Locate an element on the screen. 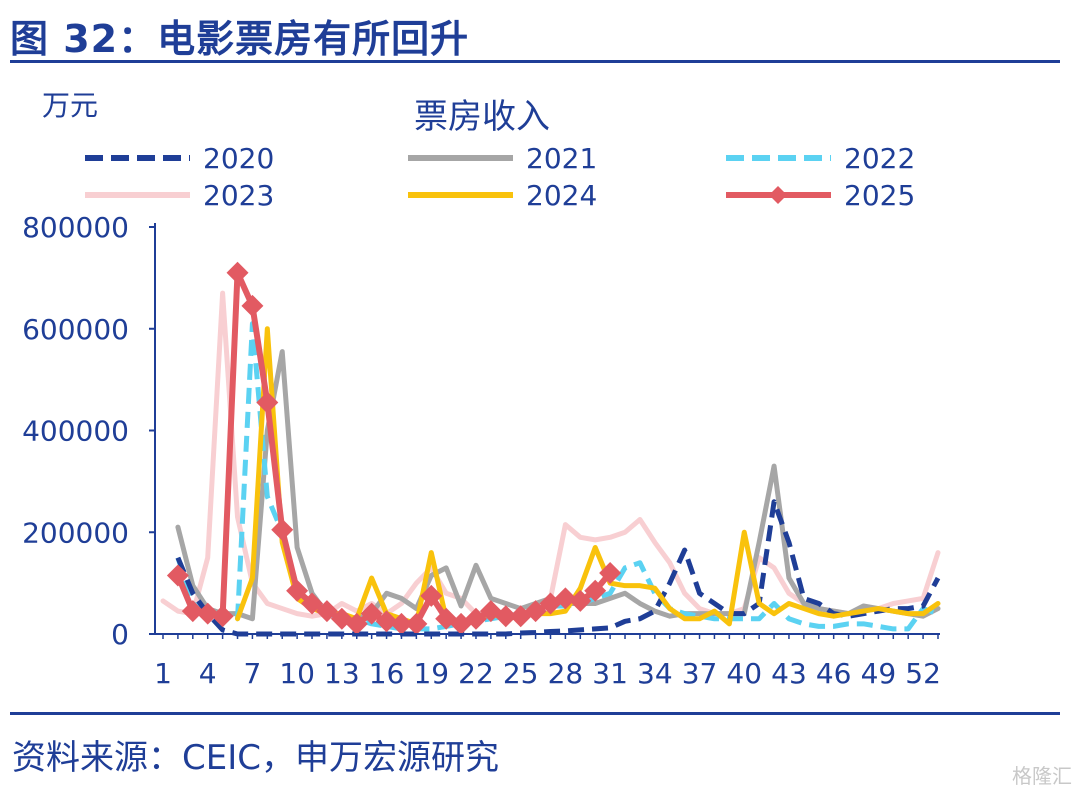 The image size is (1080, 793). x-tick-label: 34 is located at coordinates (655, 673).